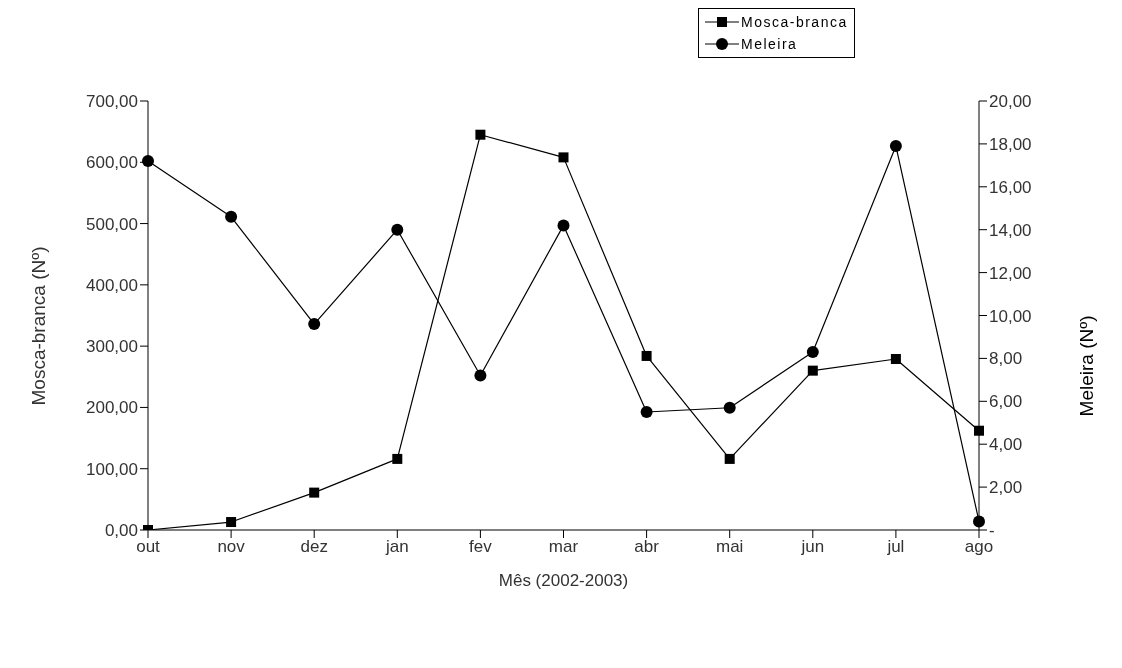 The image size is (1122, 668). What do you see at coordinates (1010, 102) in the screenshot?
I see `y2-tick-label: 20,00` at bounding box center [1010, 102].